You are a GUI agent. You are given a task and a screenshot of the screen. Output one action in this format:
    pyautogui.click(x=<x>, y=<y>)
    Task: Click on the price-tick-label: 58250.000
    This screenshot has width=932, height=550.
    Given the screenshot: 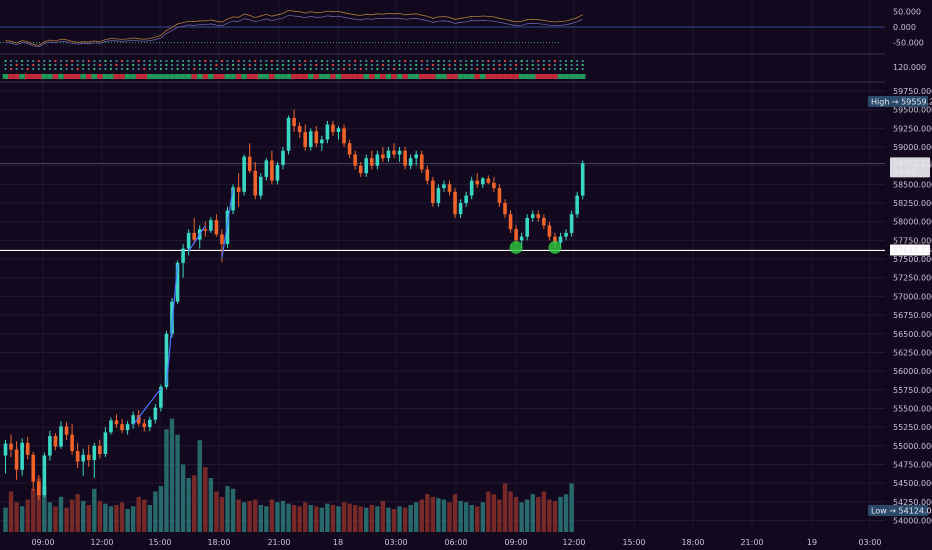 What is the action you would take?
    pyautogui.click(x=912, y=203)
    